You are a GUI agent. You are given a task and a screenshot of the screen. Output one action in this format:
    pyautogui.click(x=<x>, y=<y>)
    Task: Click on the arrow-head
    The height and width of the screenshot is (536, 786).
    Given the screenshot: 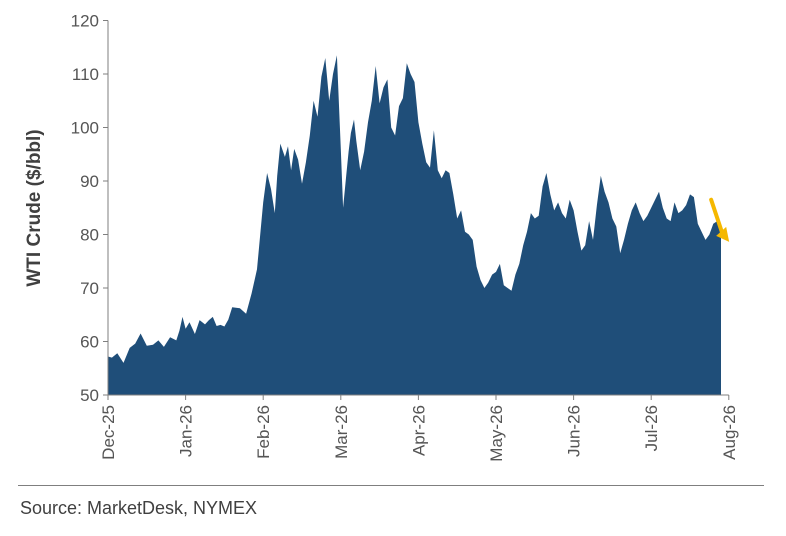 What is the action you would take?
    pyautogui.click(x=723, y=234)
    